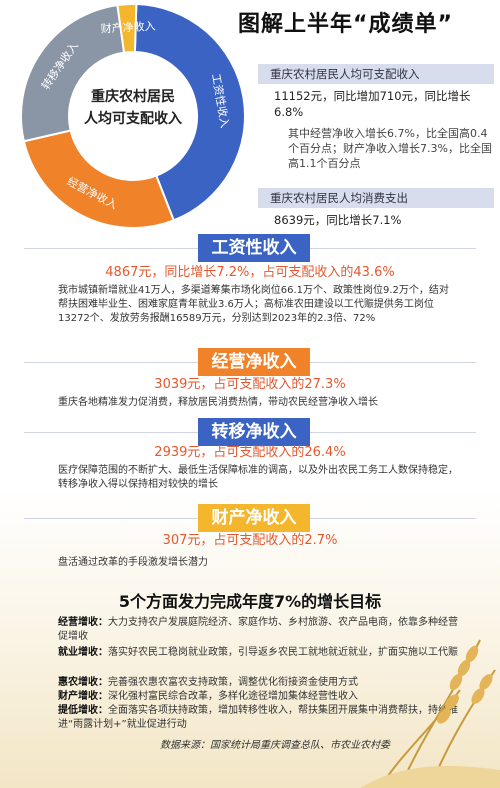 The width and height of the screenshot is (500, 788). What do you see at coordinates (254, 362) in the screenshot?
I see `section-title-business: 经营净收入` at bounding box center [254, 362].